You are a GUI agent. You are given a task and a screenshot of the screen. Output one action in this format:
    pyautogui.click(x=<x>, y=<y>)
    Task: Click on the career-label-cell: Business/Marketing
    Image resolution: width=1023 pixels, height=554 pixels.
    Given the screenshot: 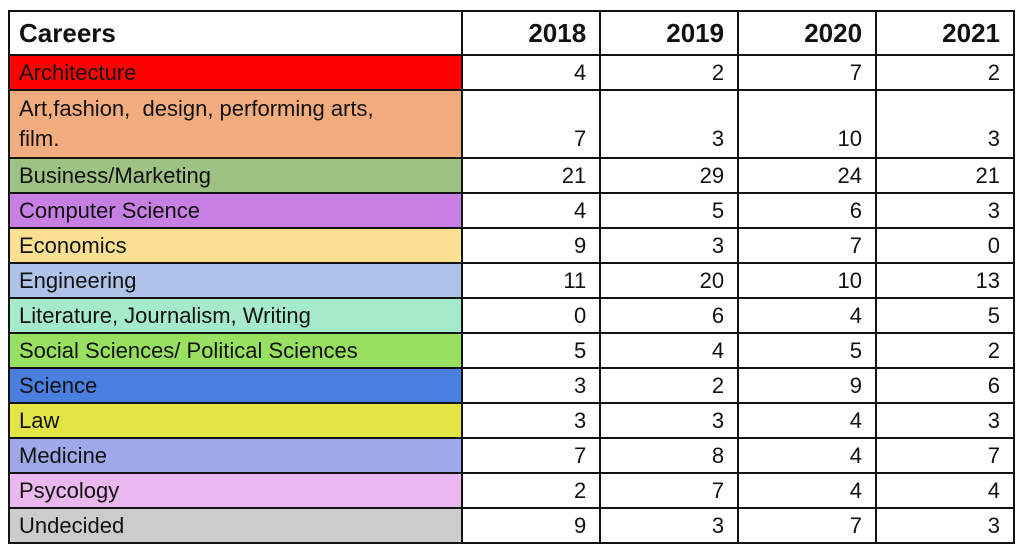 What is the action you would take?
    pyautogui.click(x=235, y=175)
    